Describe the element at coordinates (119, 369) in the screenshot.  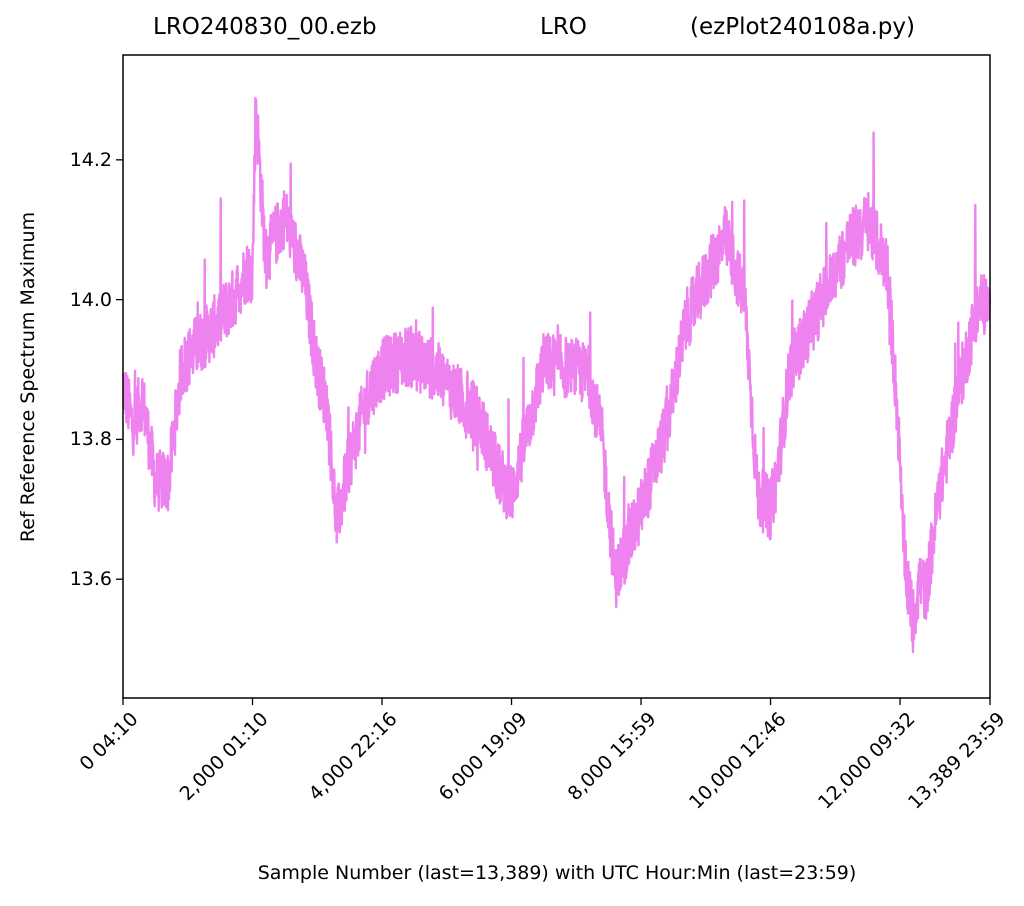
I see `y-axis-ticks` at that location.